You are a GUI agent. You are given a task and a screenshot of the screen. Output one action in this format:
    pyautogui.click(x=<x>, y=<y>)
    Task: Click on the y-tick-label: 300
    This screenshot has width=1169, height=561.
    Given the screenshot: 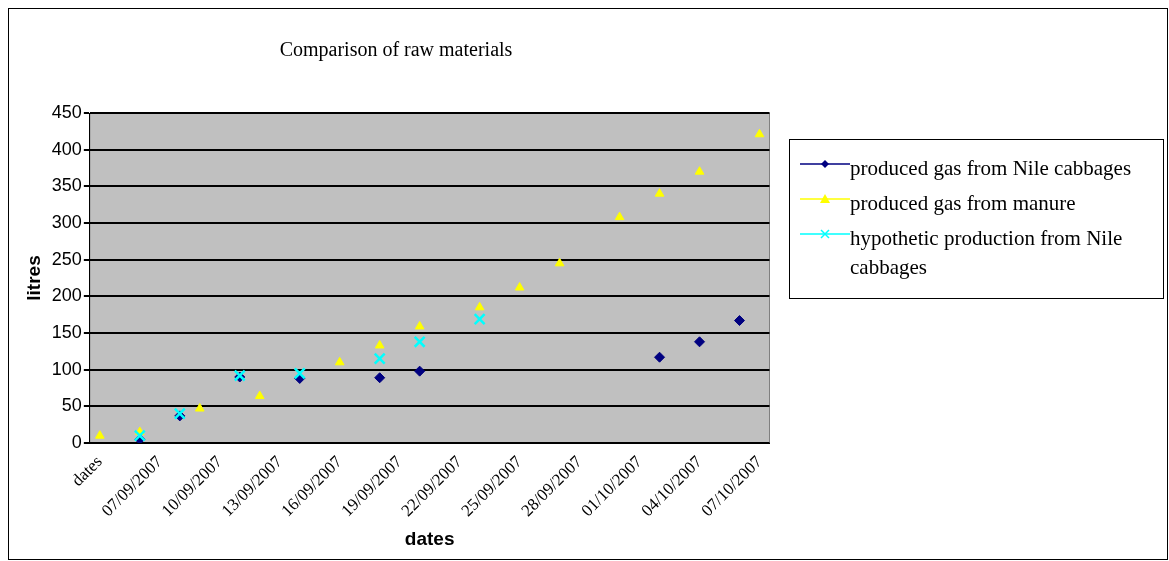 What is the action you would take?
    pyautogui.click(x=66, y=221)
    